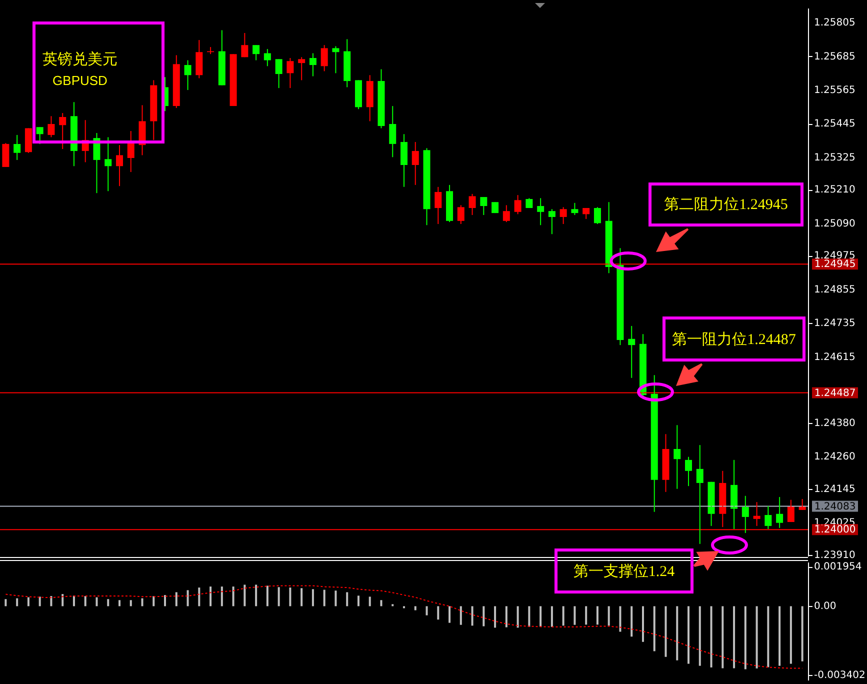  What do you see at coordinates (726, 205) in the screenshot?
I see `annotation: 第二阻力位1.24945` at bounding box center [726, 205].